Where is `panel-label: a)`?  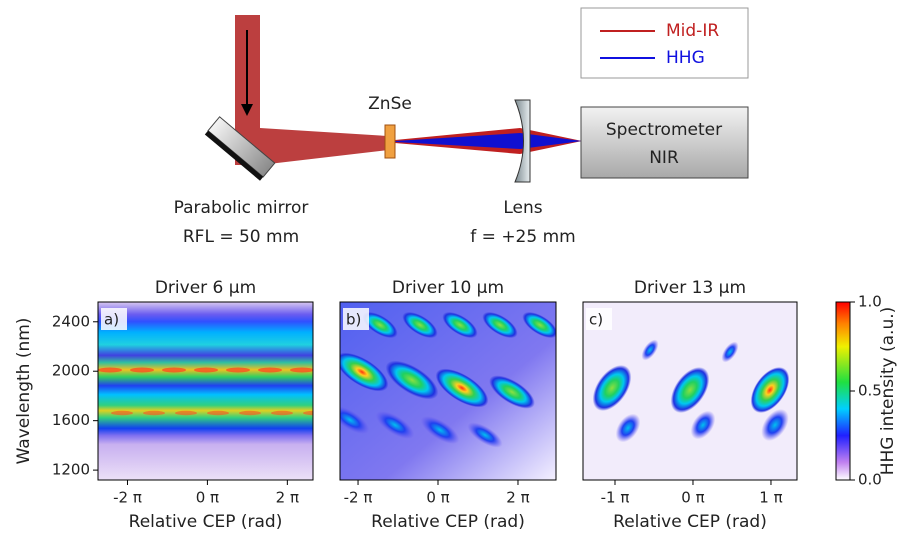
panel-label: a) is located at coordinates (111, 320).